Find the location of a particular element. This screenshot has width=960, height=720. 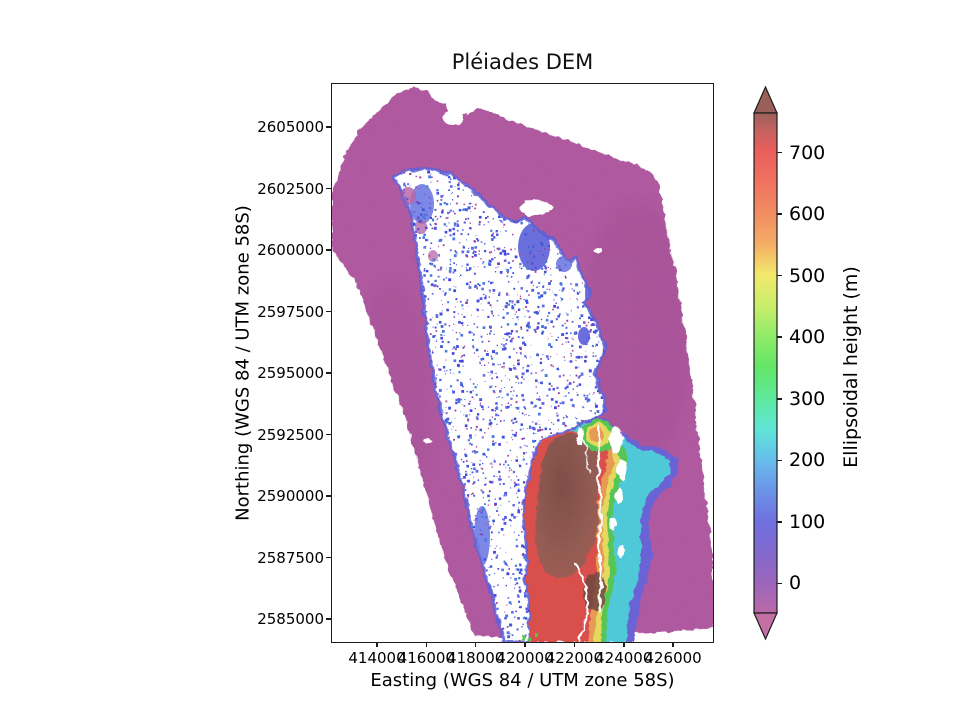

x-tick-label: 426000 is located at coordinates (673, 658).